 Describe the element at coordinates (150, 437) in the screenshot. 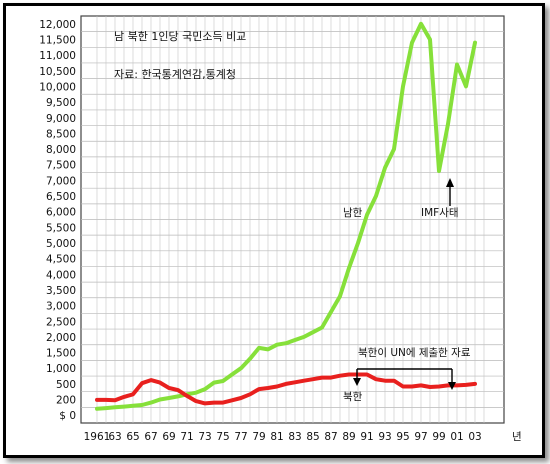

I see `x-tick-label: 67` at that location.